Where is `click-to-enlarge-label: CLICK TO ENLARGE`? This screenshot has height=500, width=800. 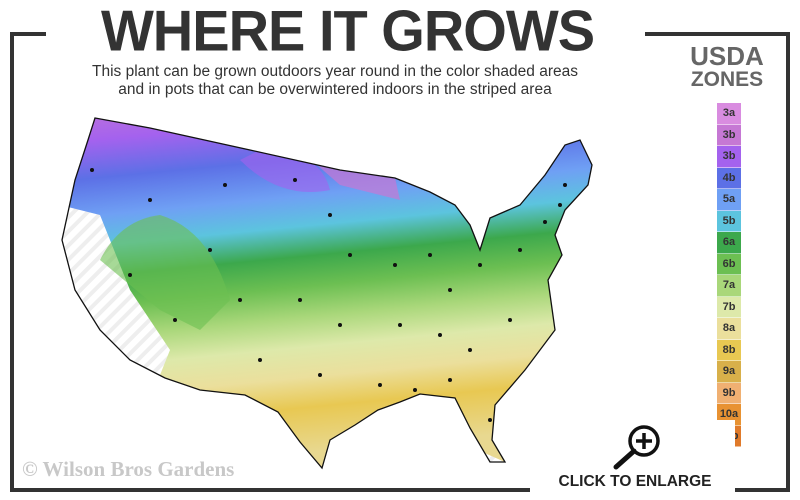
click-to-enlarge-label: CLICK TO ENLARGE is located at coordinates (635, 481).